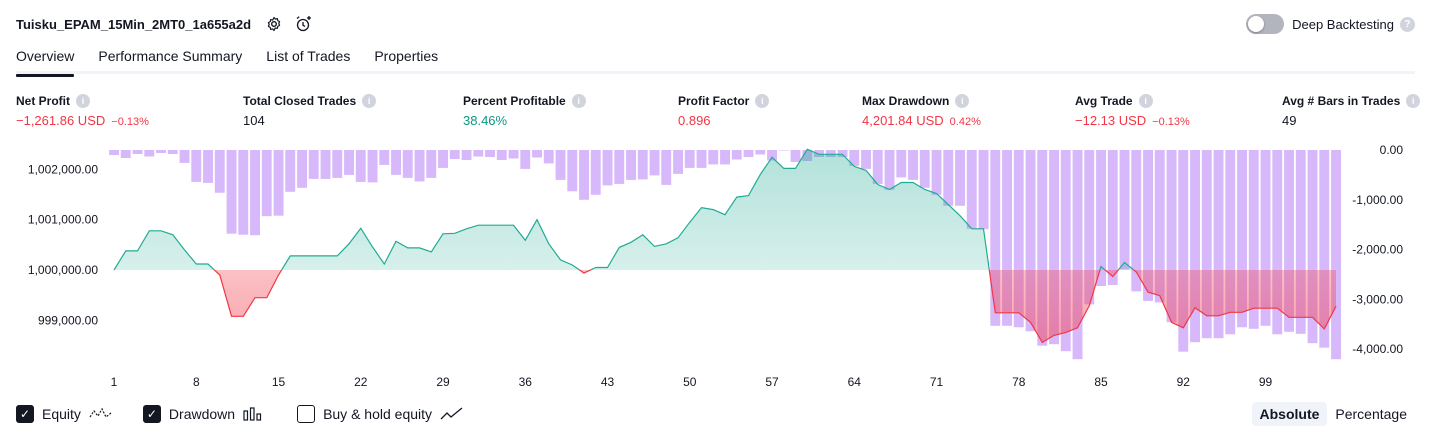  Describe the element at coordinates (274, 24) in the screenshot. I see `gear-icon` at that location.